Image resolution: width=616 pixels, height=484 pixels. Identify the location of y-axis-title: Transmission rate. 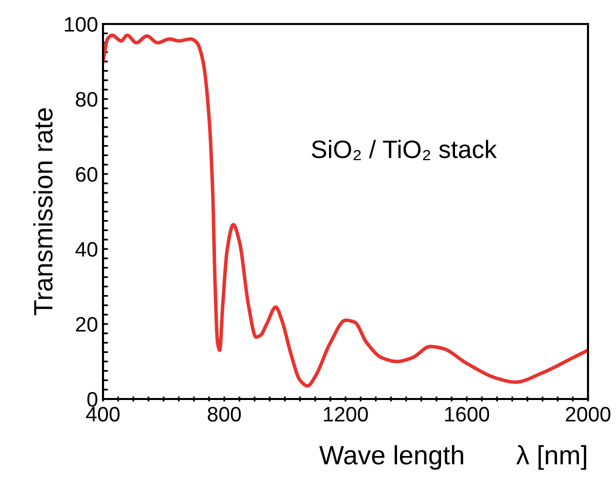
(43, 212).